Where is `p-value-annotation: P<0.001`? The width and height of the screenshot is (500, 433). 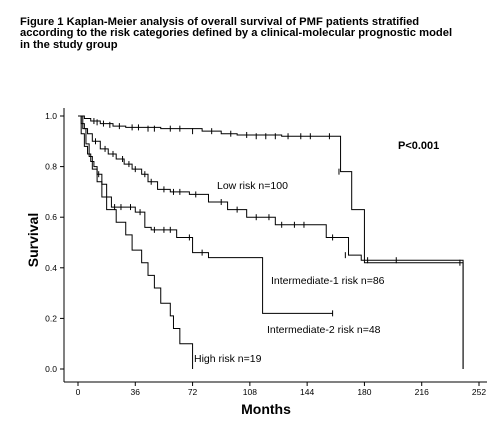
p-value-annotation: P<0.001 is located at coordinates (418, 146).